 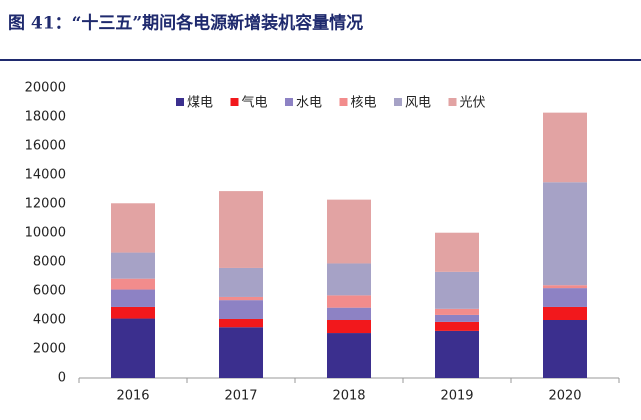 What do you see at coordinates (45, 233) in the screenshot?
I see `y-tick-label: 10000` at bounding box center [45, 233].